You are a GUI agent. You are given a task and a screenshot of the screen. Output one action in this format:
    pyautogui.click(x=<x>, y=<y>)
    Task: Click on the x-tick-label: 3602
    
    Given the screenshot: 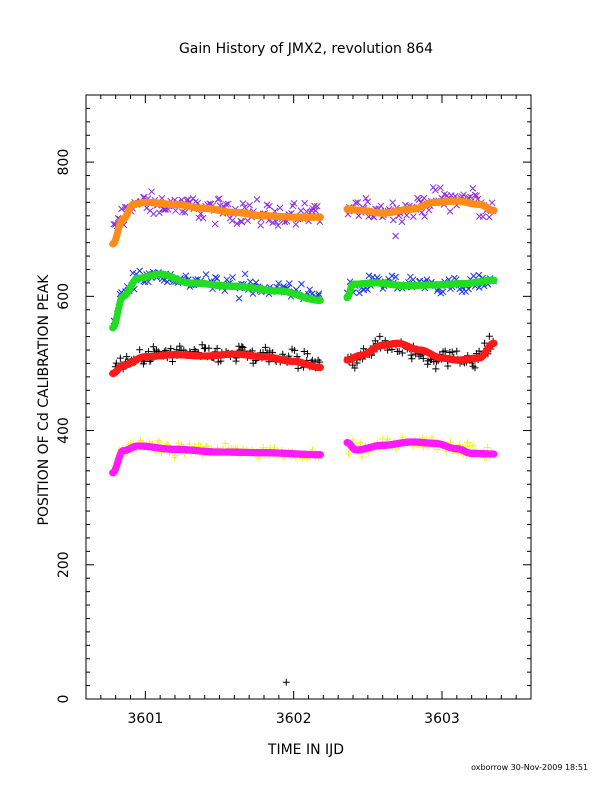 What is the action you would take?
    pyautogui.click(x=294, y=719)
    